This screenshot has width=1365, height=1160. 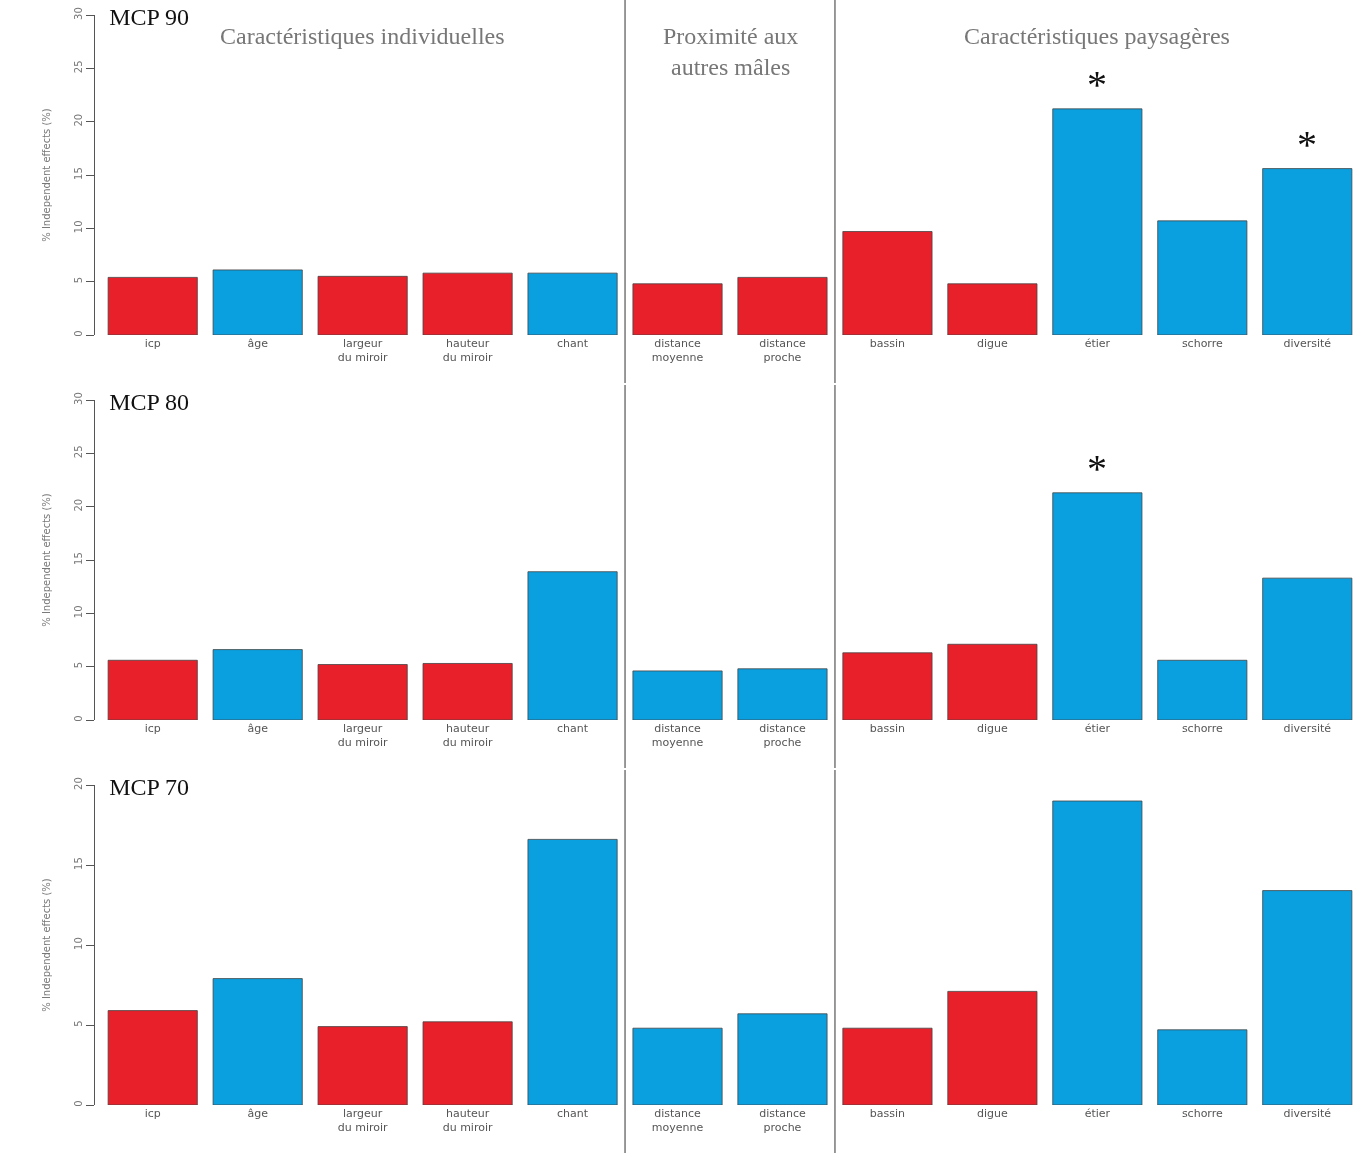 I want to click on annotation: Caractéristiques paysagères, so click(x=1097, y=36).